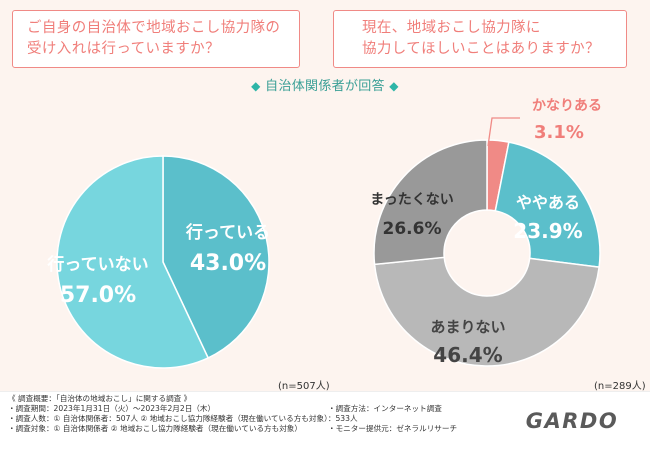  What do you see at coordinates (123, 49) in the screenshot?
I see `question-1-line-2: 受け入れは行っていますか？` at bounding box center [123, 49].